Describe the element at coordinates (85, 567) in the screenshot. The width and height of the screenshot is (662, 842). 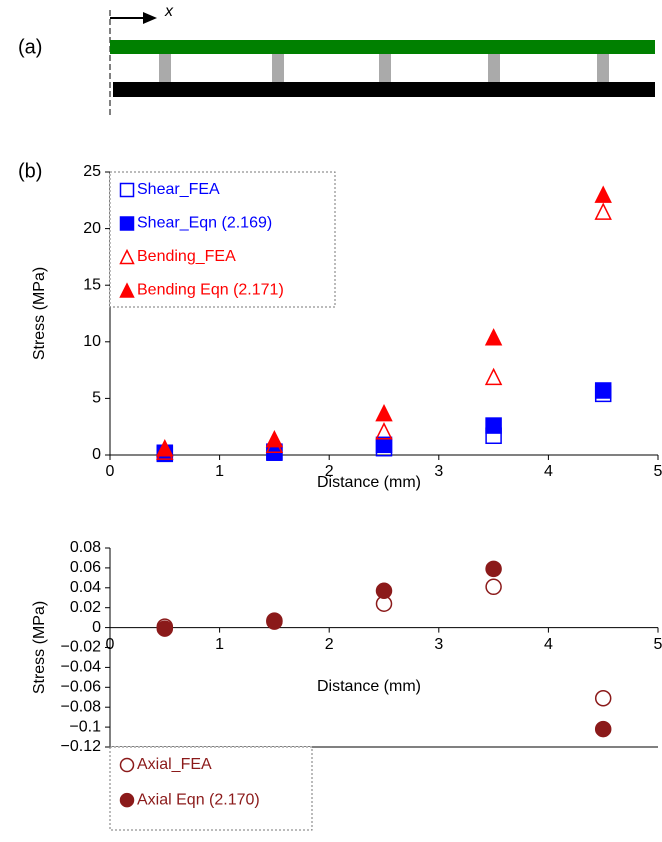
I see `y-tick-label: 0.06` at that location.